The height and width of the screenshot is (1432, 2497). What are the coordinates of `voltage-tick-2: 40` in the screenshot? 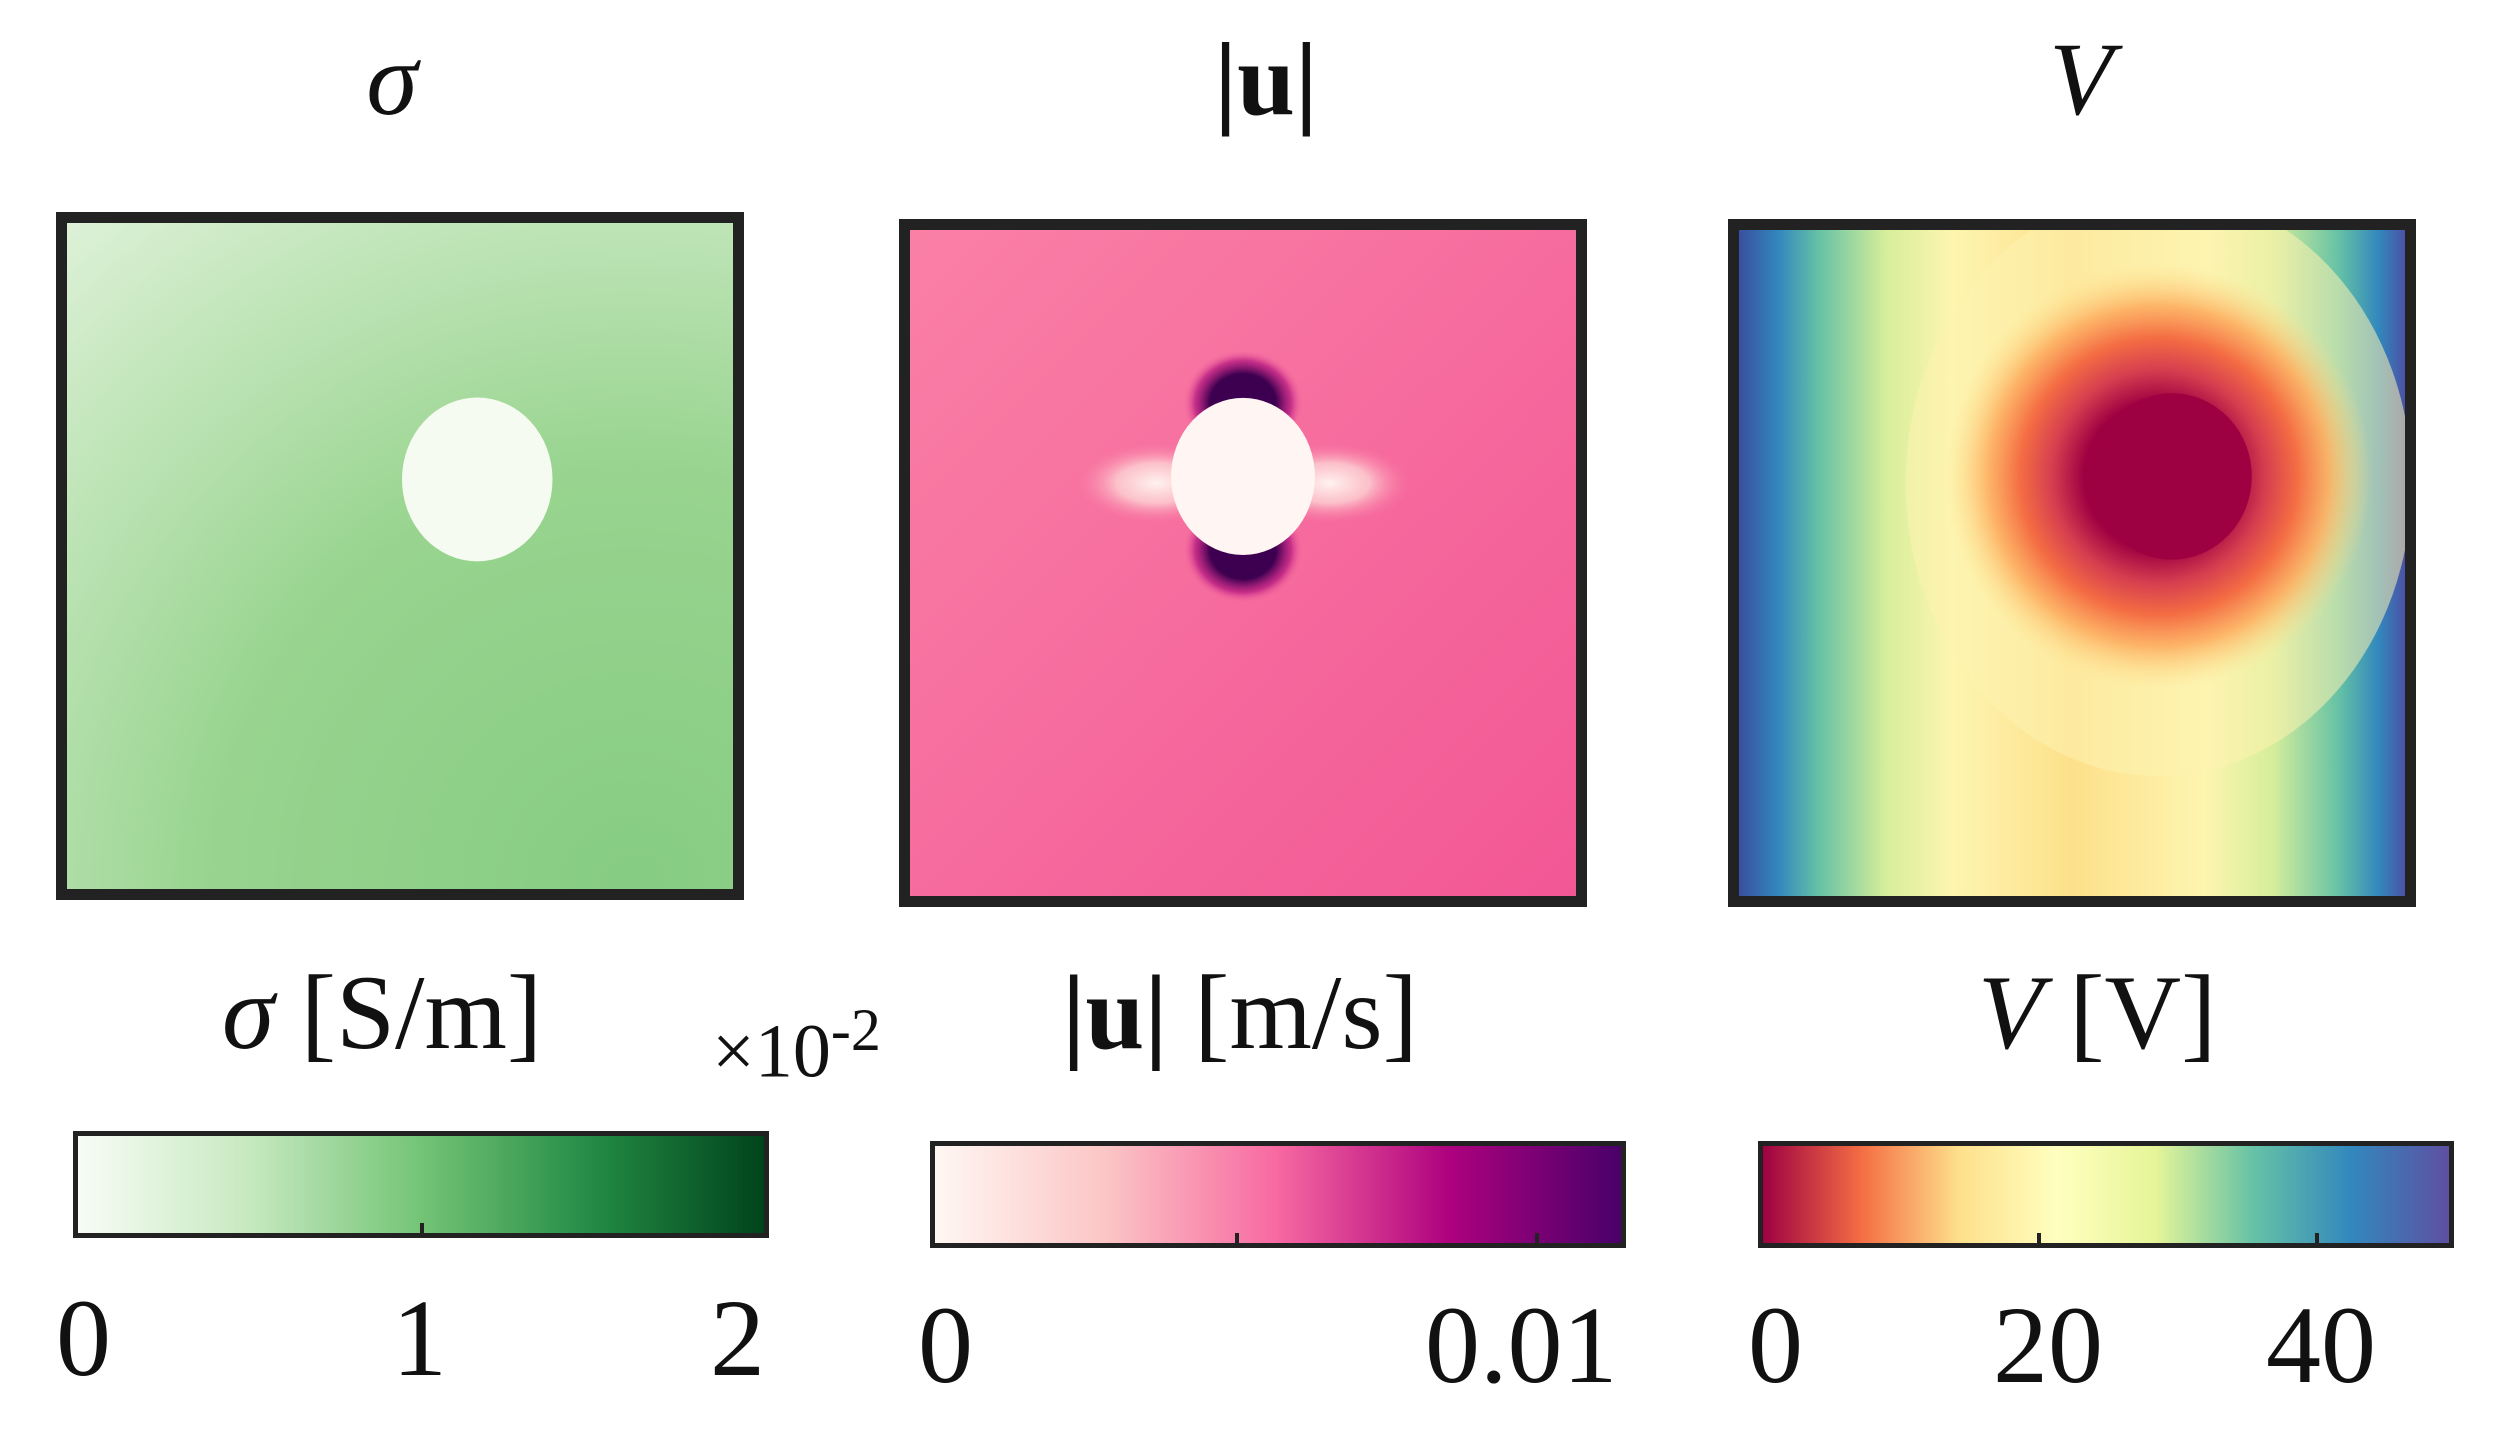 It's located at (2321, 1345).